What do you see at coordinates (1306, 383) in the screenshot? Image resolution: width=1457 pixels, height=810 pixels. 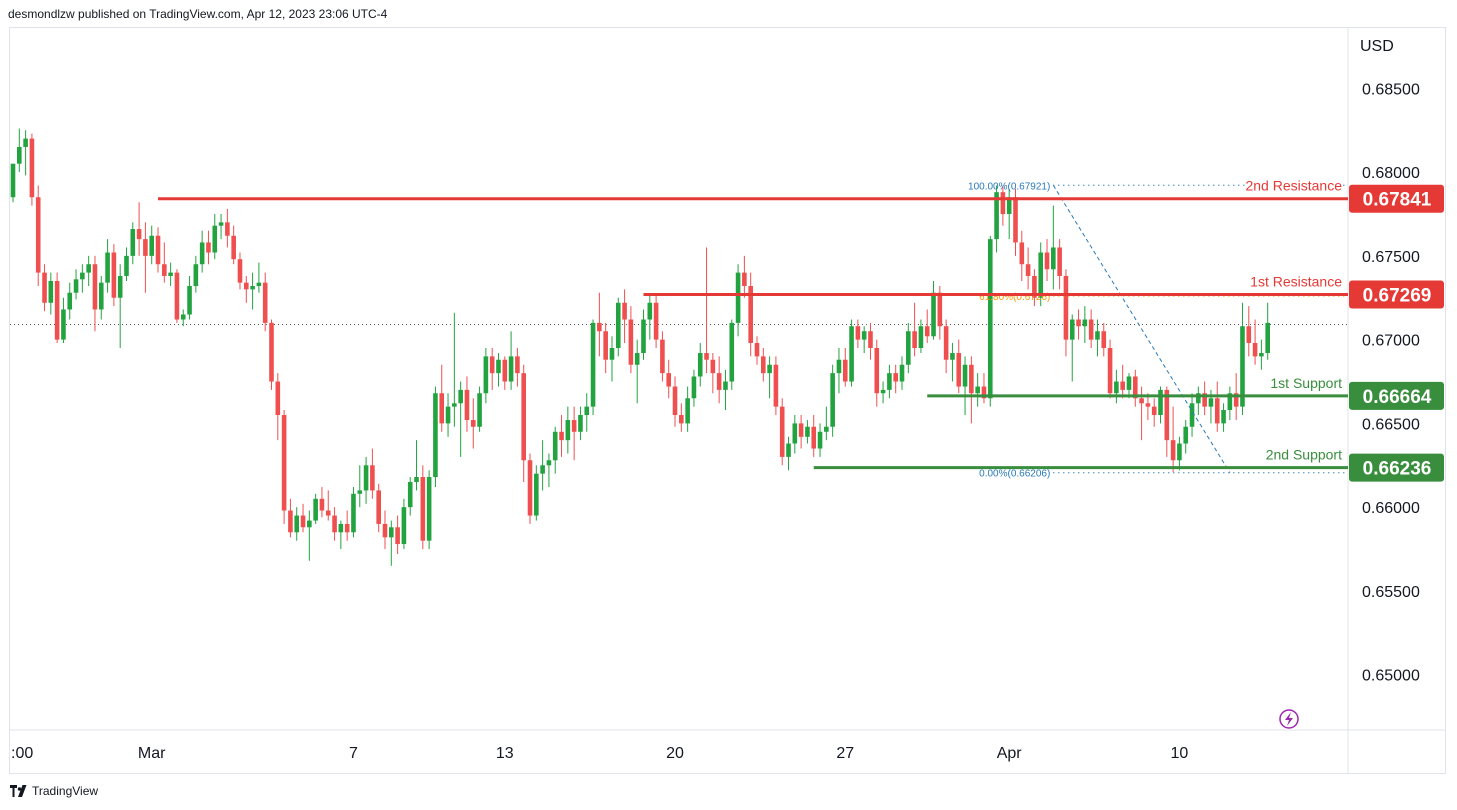 I see `level-name: 1st Support` at bounding box center [1306, 383].